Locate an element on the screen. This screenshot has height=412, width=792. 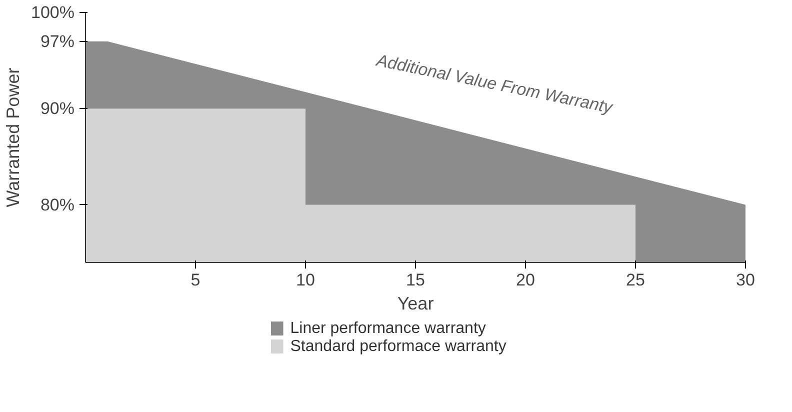
x-tick-label: 10 is located at coordinates (305, 280).